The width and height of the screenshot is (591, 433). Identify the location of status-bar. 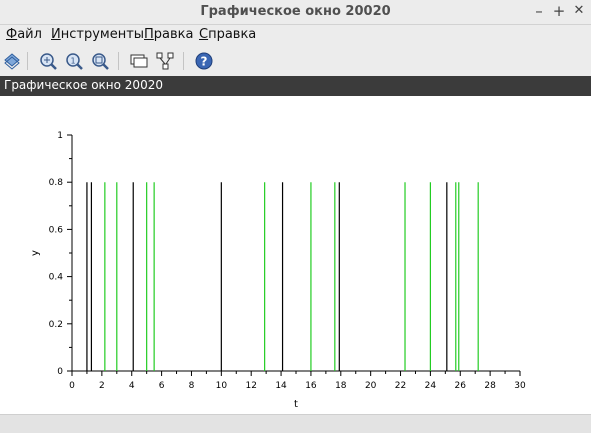
(295, 423).